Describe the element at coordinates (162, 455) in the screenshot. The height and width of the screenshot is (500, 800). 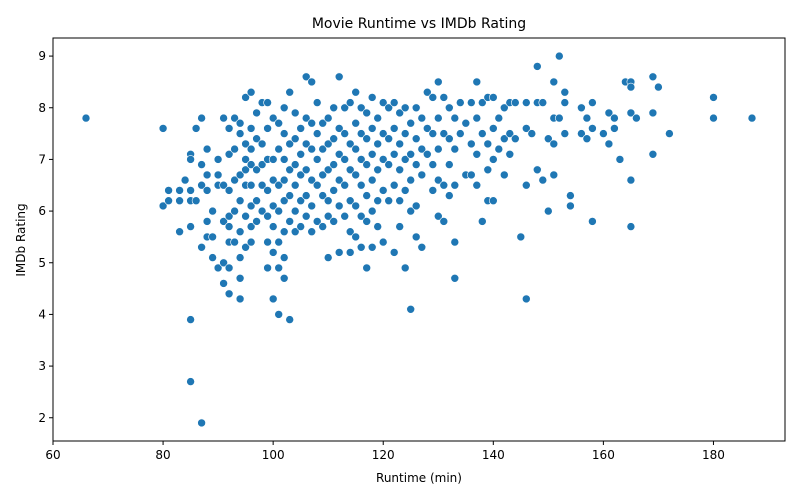
I see `x-tick-label: 80` at that location.